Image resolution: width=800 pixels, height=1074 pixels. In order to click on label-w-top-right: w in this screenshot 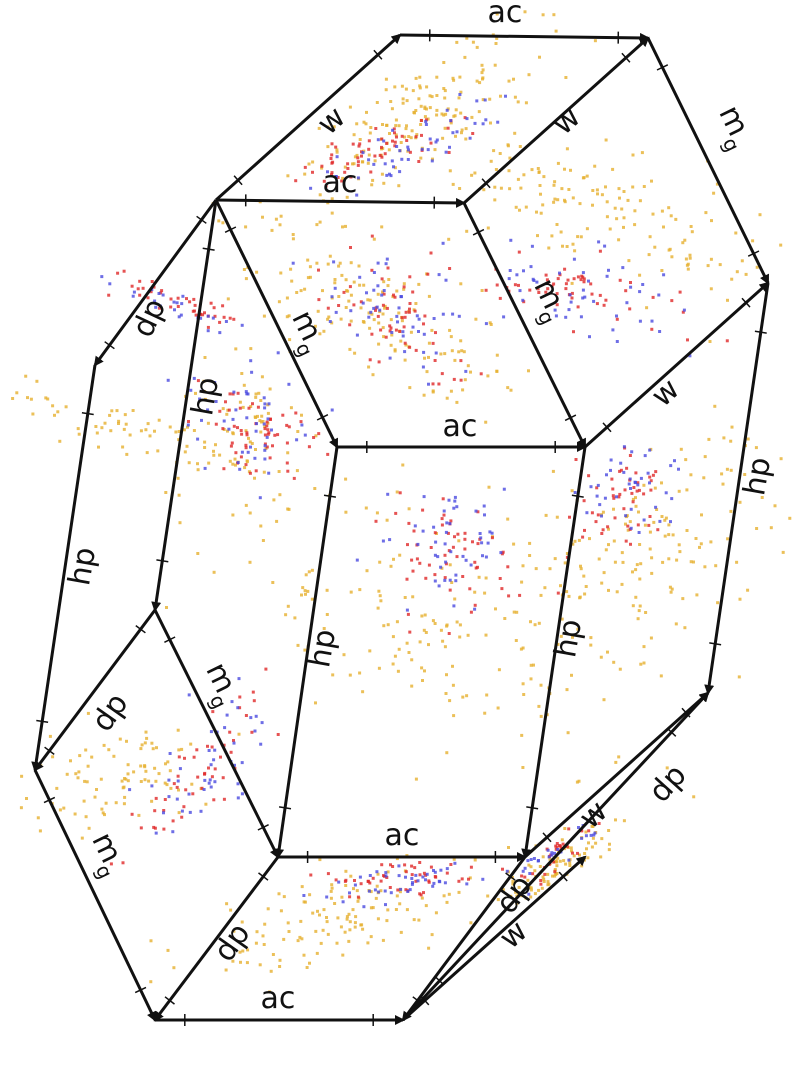, I will do `click(567, 121)`.